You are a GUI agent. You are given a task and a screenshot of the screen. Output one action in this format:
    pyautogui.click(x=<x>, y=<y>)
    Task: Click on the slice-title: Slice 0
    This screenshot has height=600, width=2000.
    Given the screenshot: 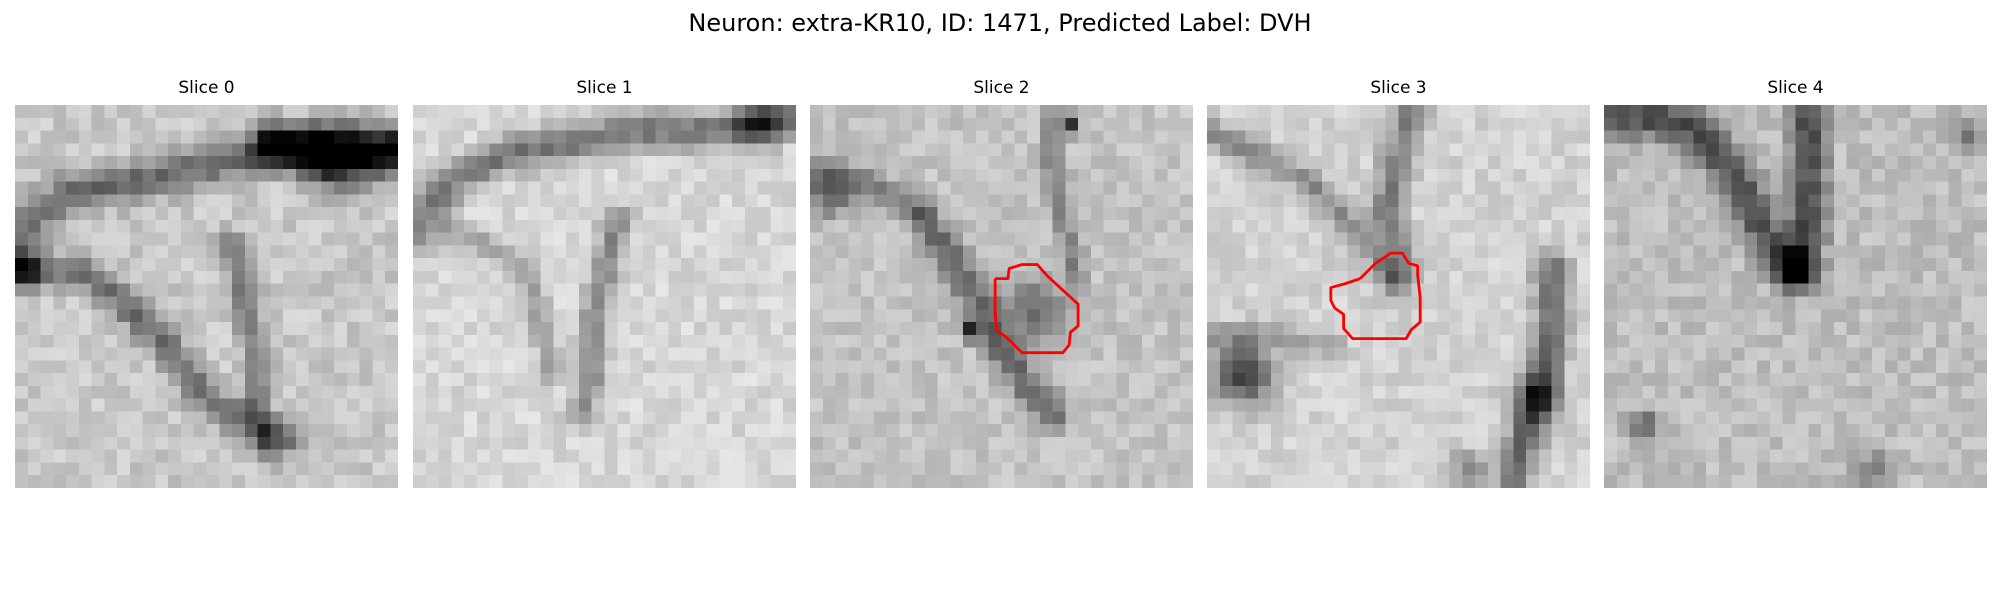 What is the action you would take?
    pyautogui.click(x=206, y=88)
    